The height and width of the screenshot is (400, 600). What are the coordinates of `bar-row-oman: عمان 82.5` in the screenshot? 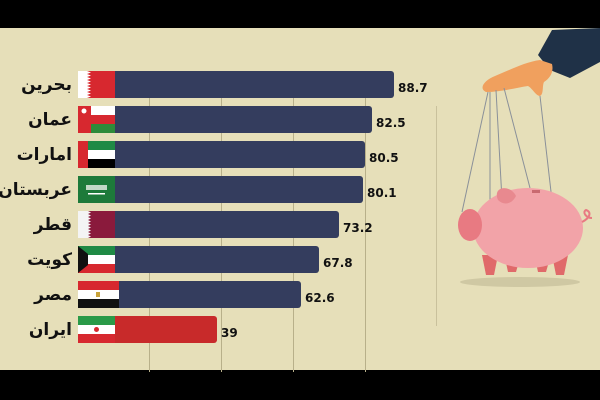 It's located at (300, 120).